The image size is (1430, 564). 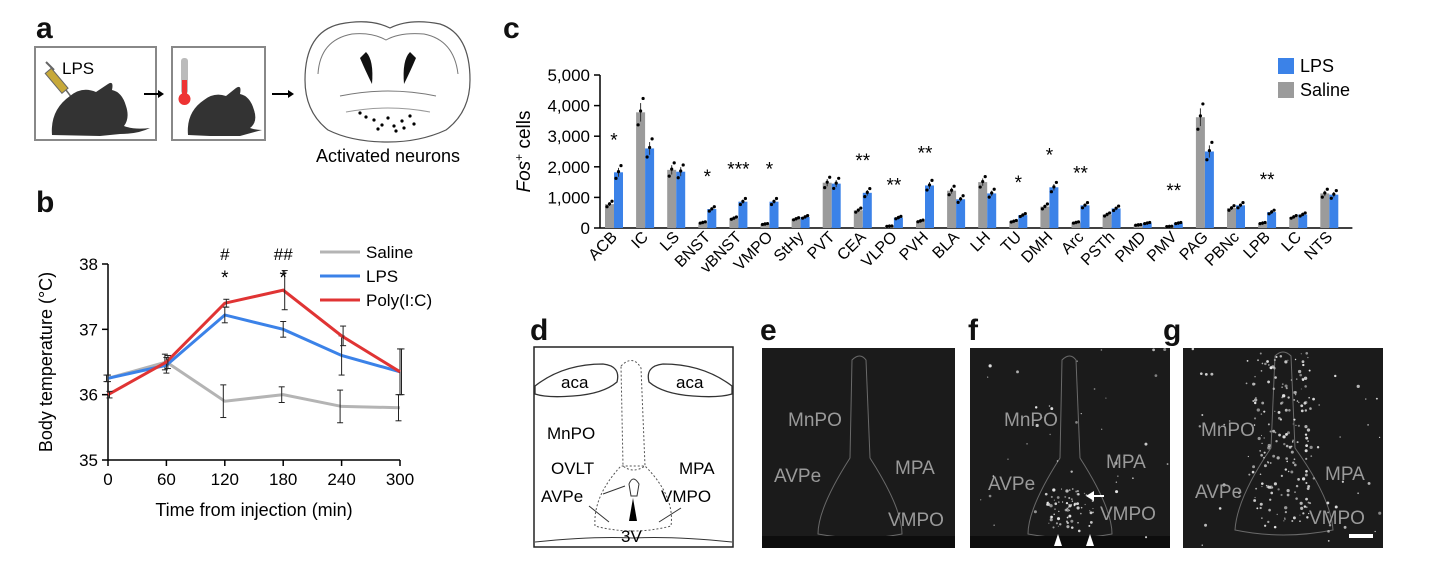 What do you see at coordinates (1228, 430) in the screenshot?
I see `mnpo-label-g: MnPO` at bounding box center [1228, 430].